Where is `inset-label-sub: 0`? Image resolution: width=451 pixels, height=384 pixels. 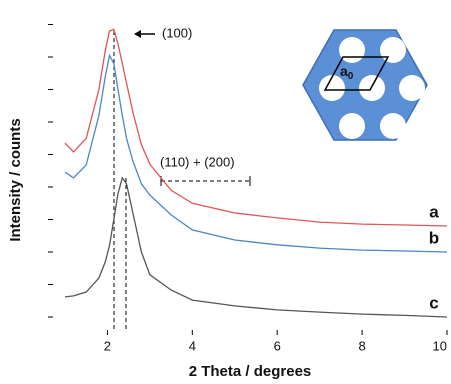 inset-label-sub: 0 is located at coordinates (351, 76).